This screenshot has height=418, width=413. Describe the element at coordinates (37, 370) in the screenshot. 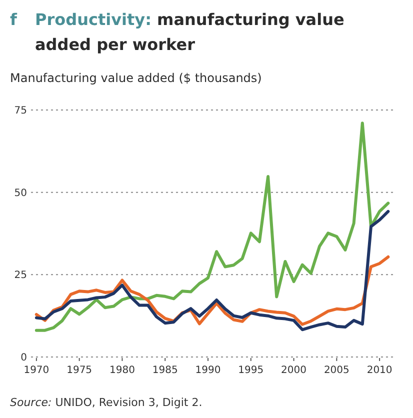

I see `x-tick-label: 1970` at that location.